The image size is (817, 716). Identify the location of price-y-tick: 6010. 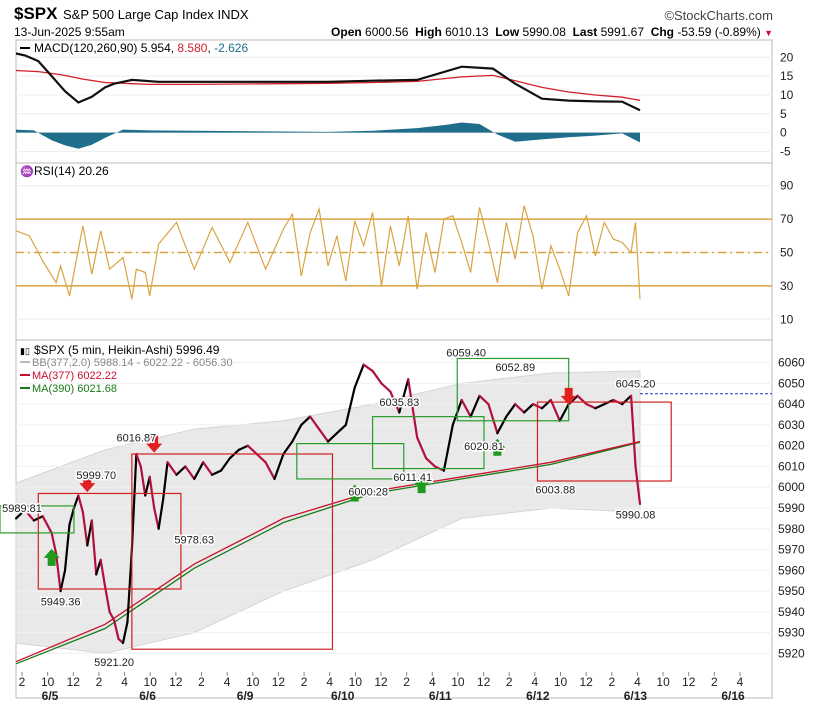
(791, 466).